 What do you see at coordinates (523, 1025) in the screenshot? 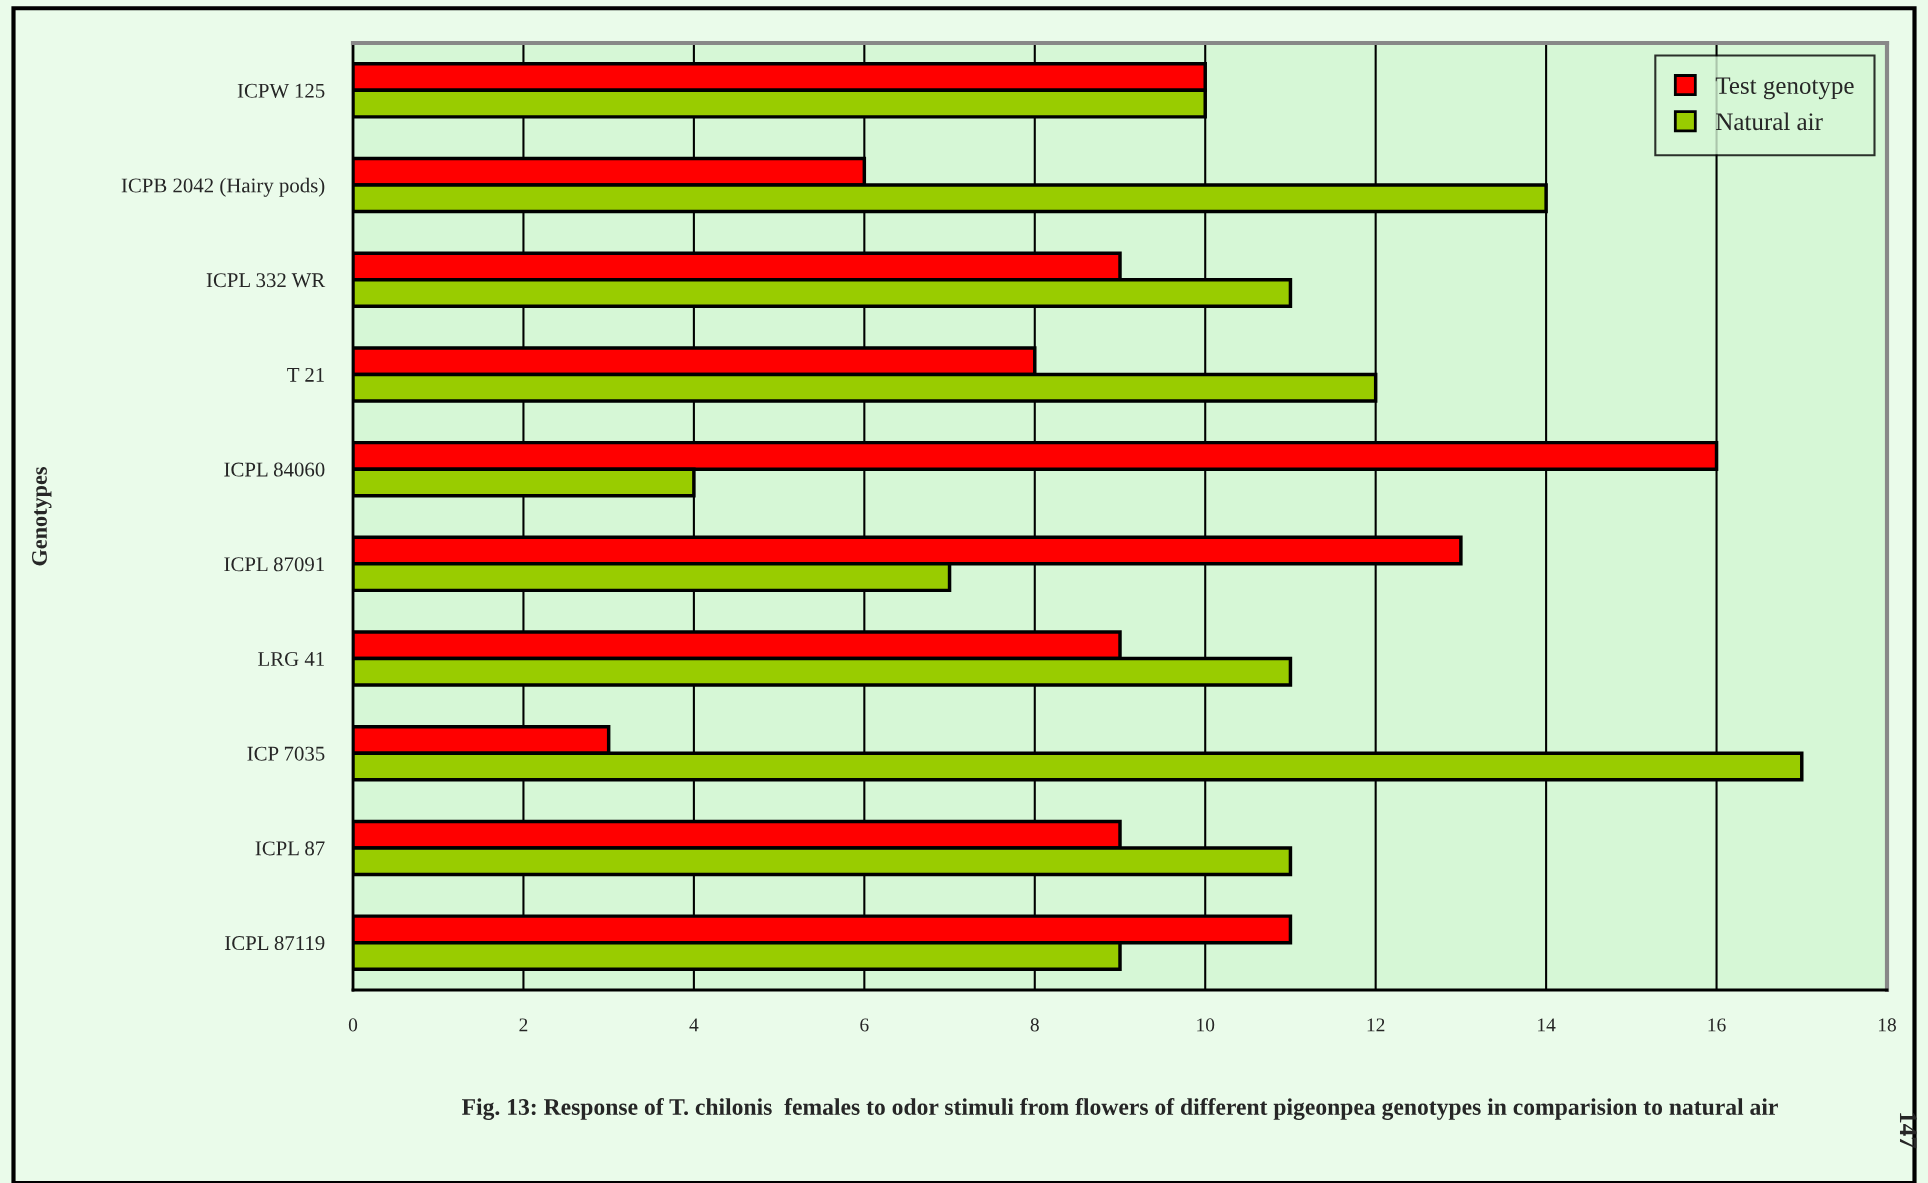
I see `x-tick-label: 2` at bounding box center [523, 1025].